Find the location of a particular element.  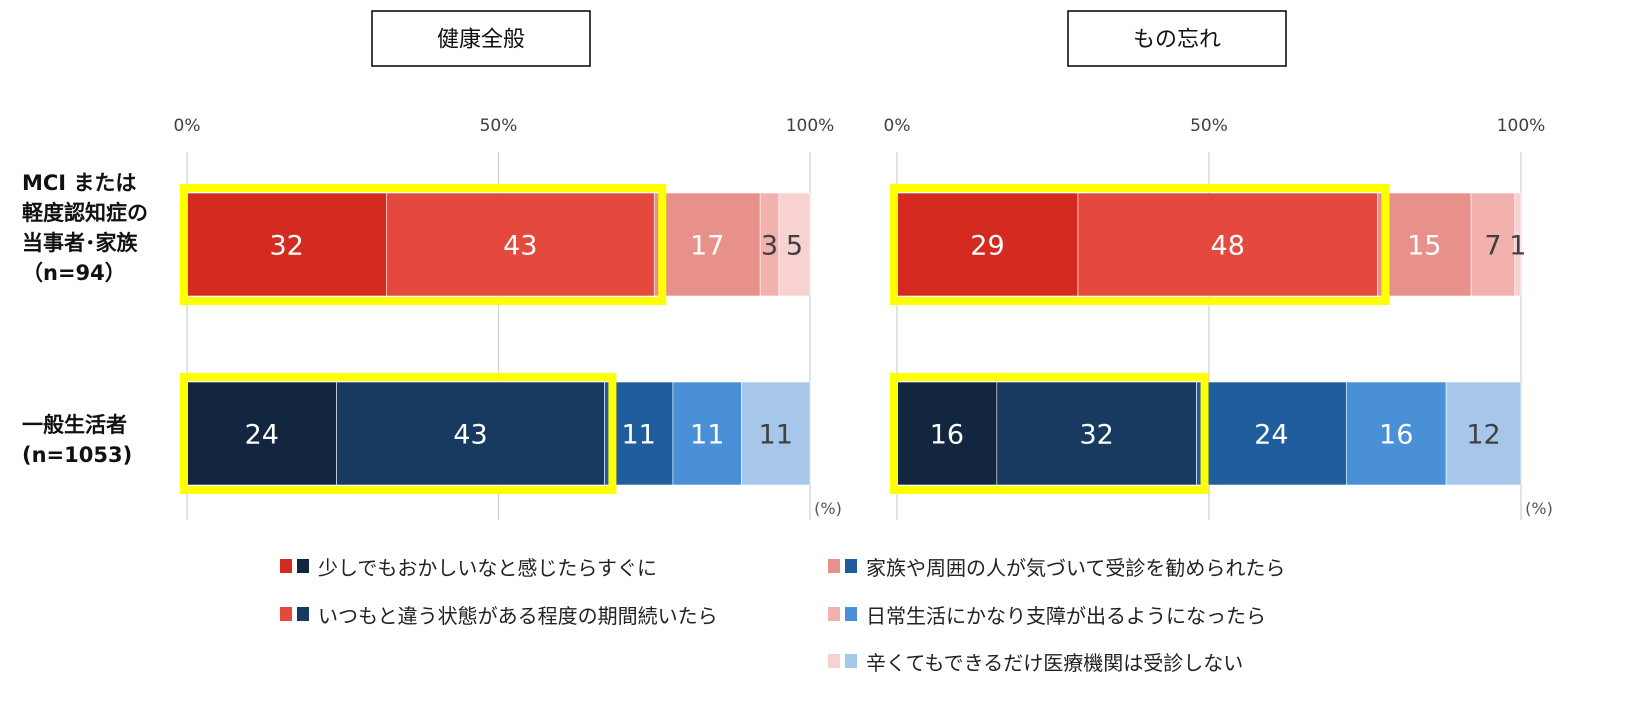

row-label: (n=1053) is located at coordinates (77, 455).